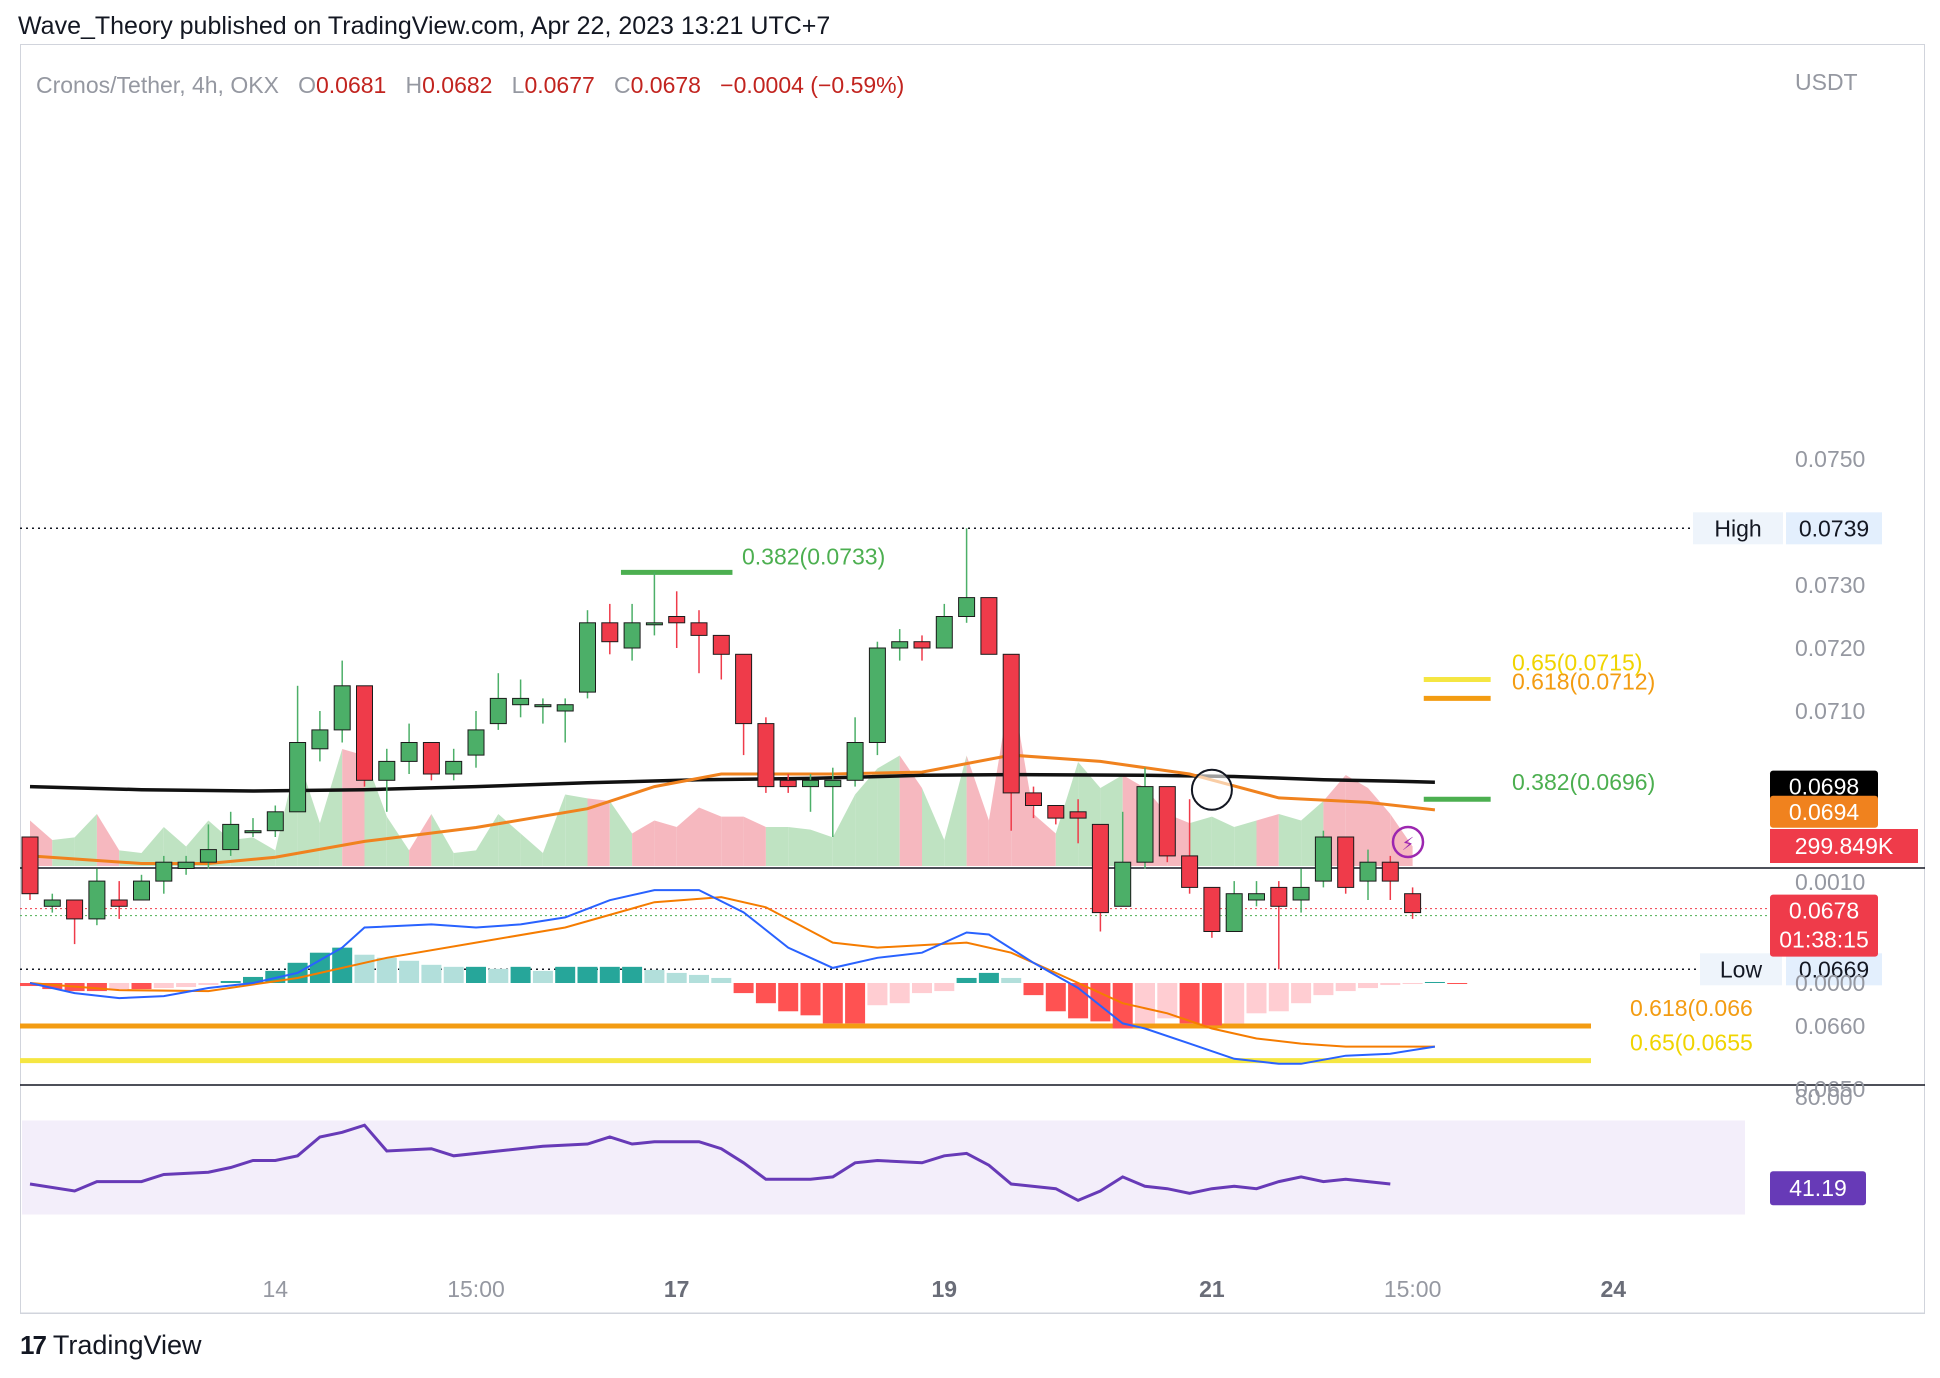  What do you see at coordinates (945, 1289) in the screenshot?
I see `time-axis-tick: 19` at bounding box center [945, 1289].